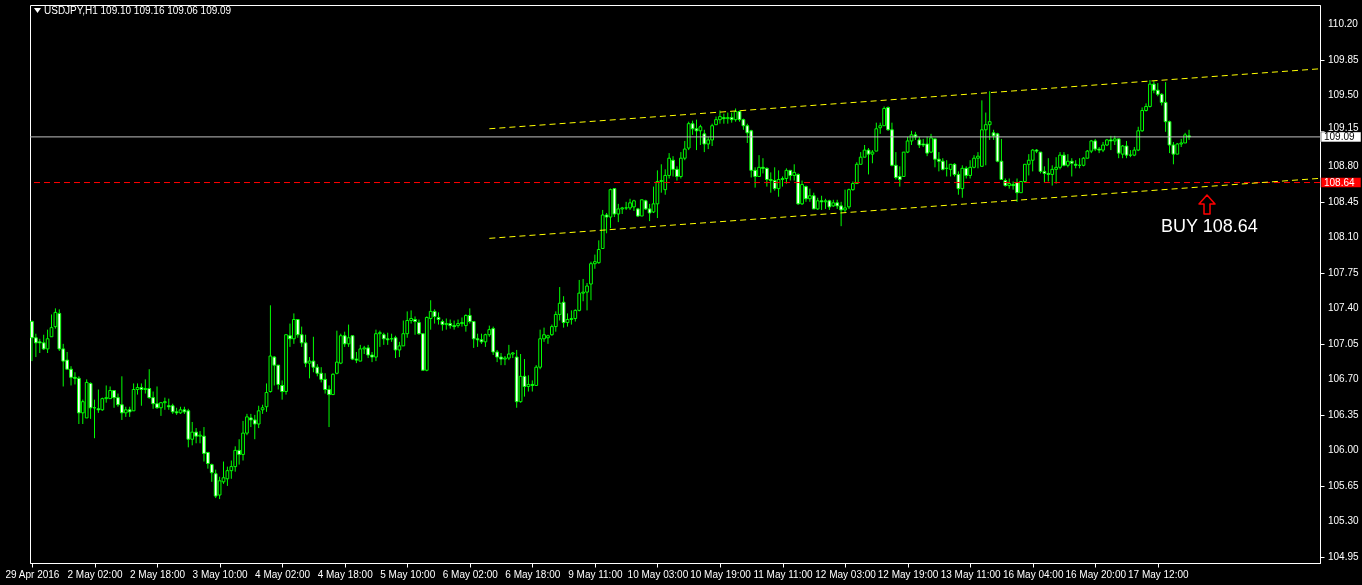  Describe the element at coordinates (283, 574) in the screenshot. I see `x-tick-label: 4 May 02:00` at that location.